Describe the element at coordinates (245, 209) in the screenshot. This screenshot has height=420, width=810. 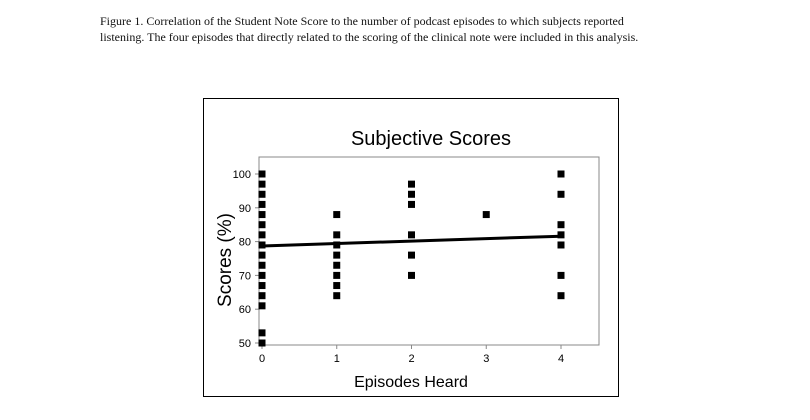
I see `y-tick-label: 90` at that location.